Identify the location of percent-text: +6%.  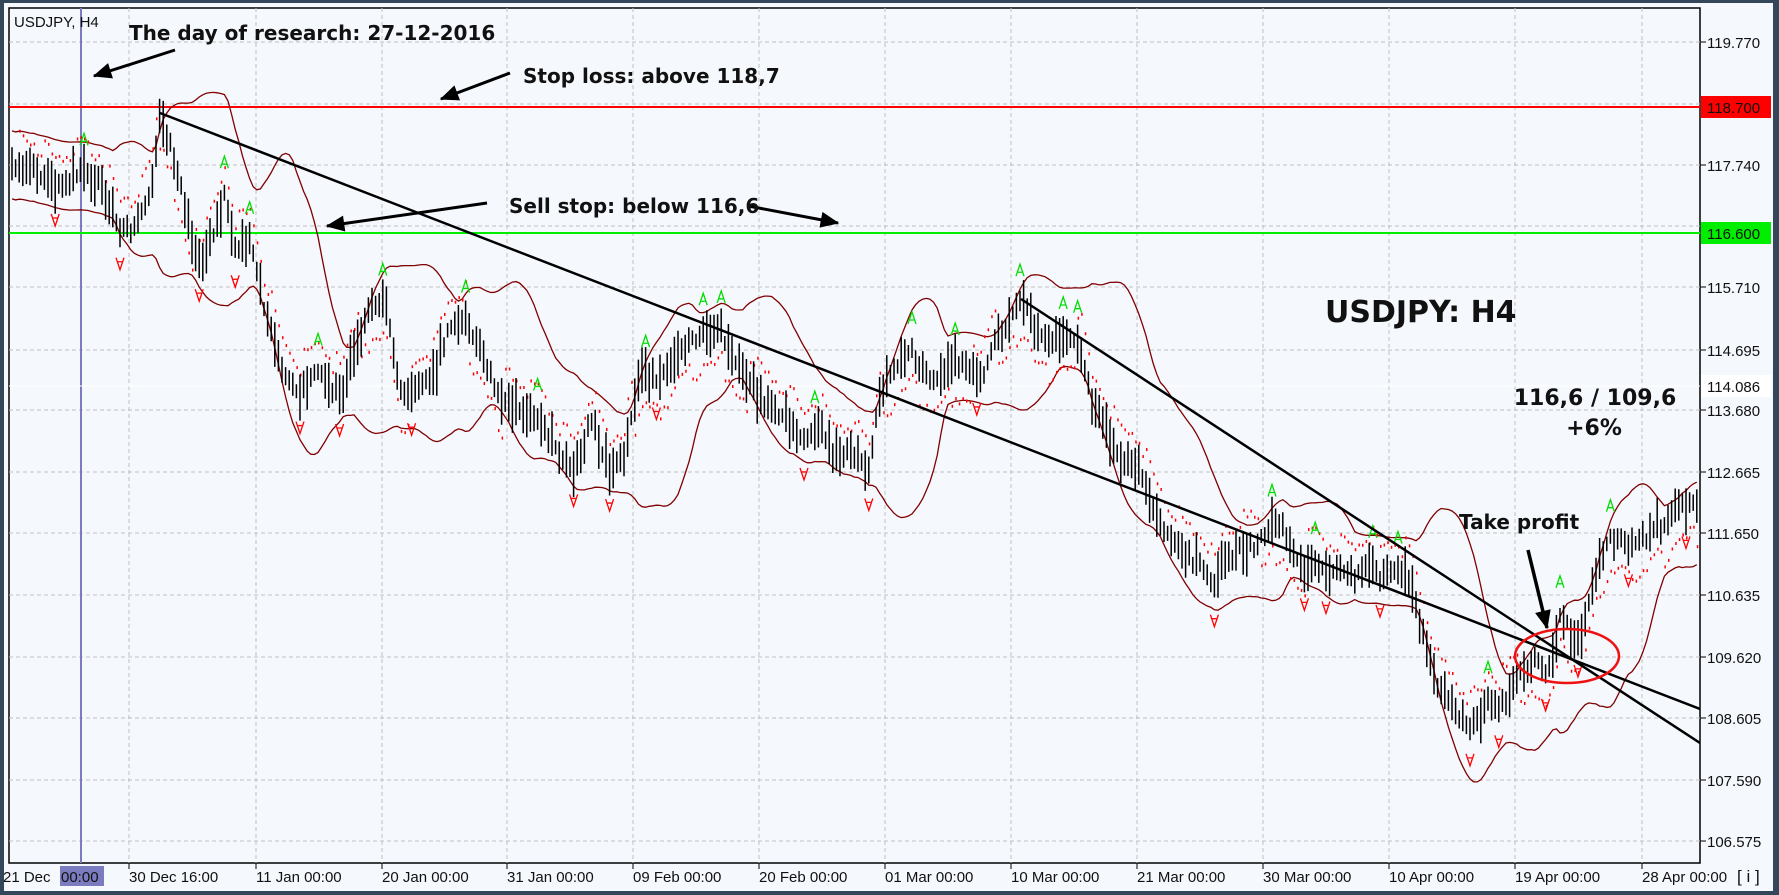
(1594, 428).